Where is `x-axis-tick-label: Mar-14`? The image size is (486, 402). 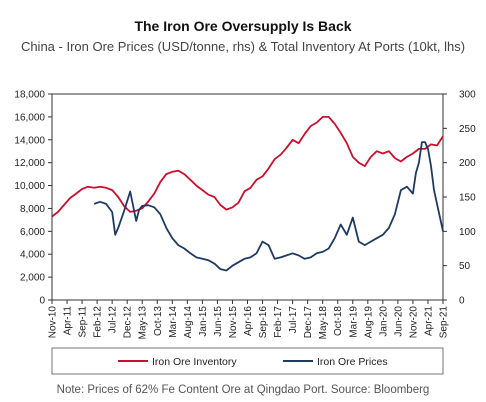
x-axis-tick-label: Mar-14 is located at coordinates (173, 322).